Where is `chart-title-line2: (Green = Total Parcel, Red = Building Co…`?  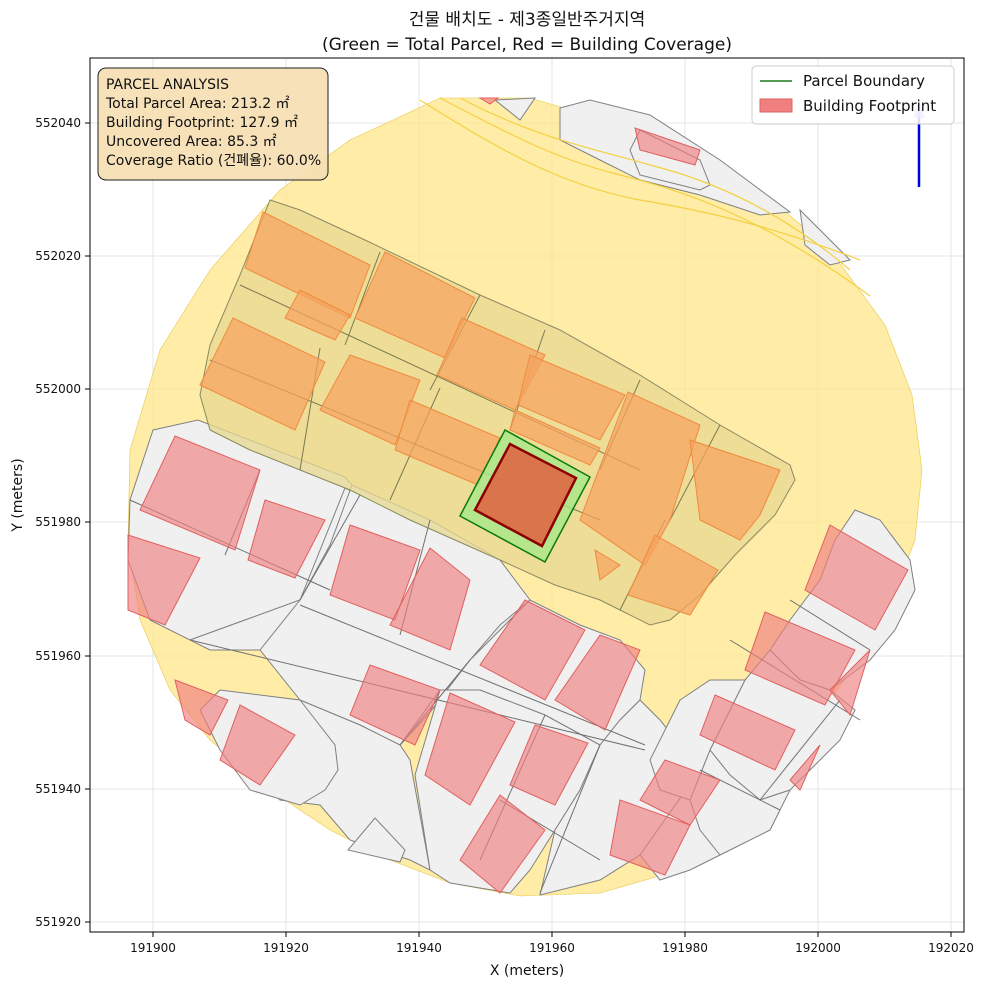 chart-title-line2: (Green = Total Parcel, Red = Building Co… is located at coordinates (527, 45).